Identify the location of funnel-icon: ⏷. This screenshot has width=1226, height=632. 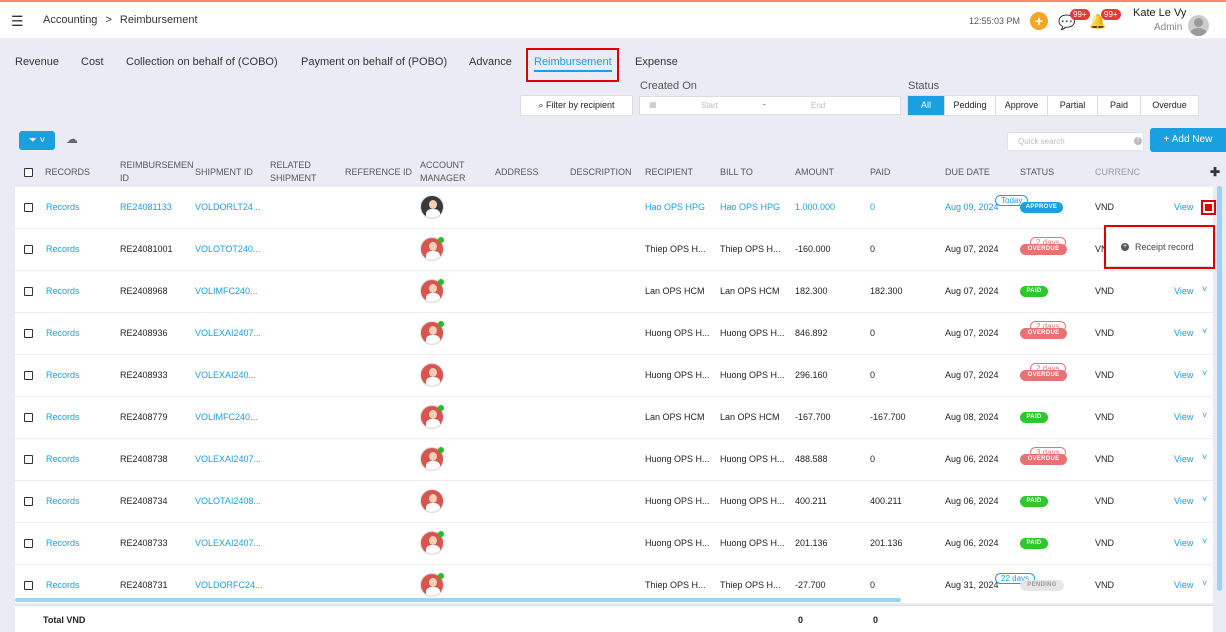
(32, 140).